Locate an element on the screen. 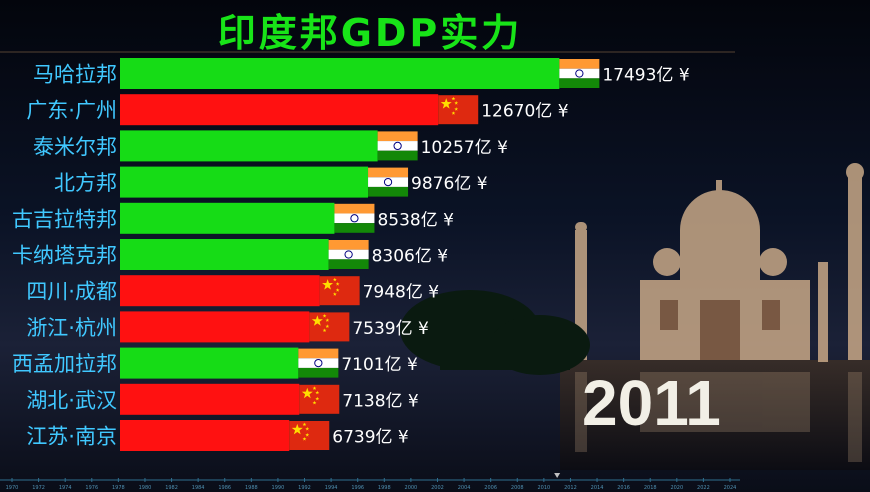 The image size is (870, 492). category-label: 西孟加拉邦 is located at coordinates (64, 364).